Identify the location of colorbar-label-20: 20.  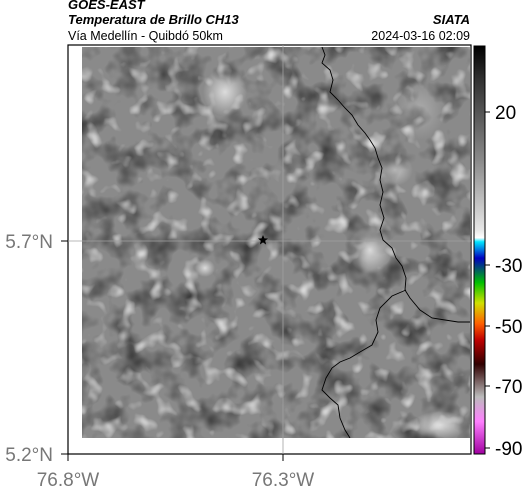
(505, 113).